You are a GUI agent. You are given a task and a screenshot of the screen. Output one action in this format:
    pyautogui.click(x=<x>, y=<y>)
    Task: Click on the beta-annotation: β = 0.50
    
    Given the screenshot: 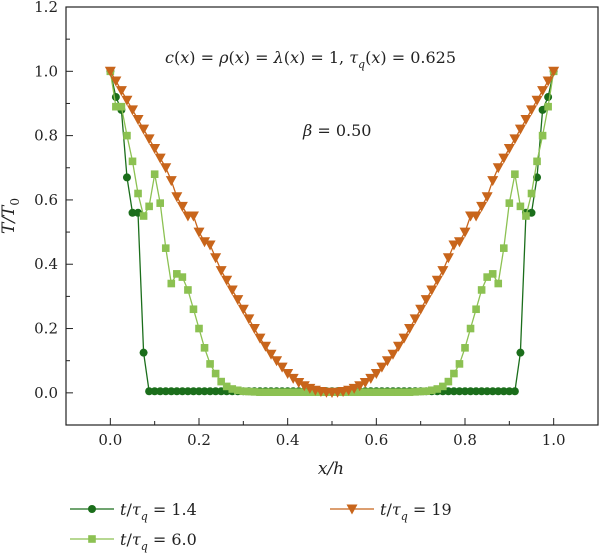 What is the action you would take?
    pyautogui.click(x=336, y=130)
    